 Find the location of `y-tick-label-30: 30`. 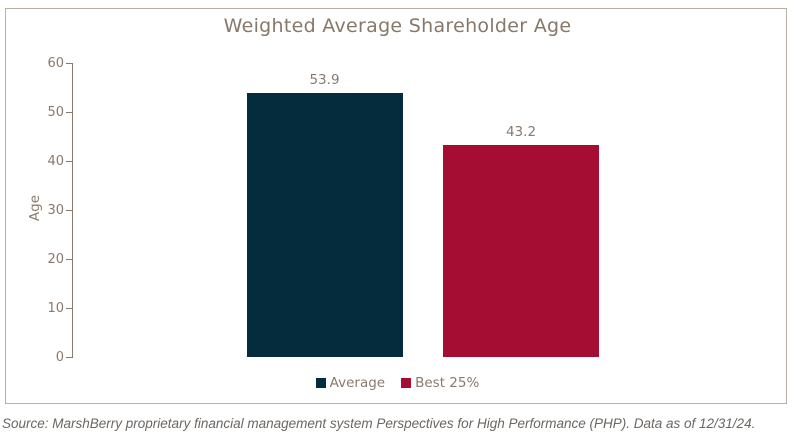

y-tick-label-30: 30 is located at coordinates (55, 210).